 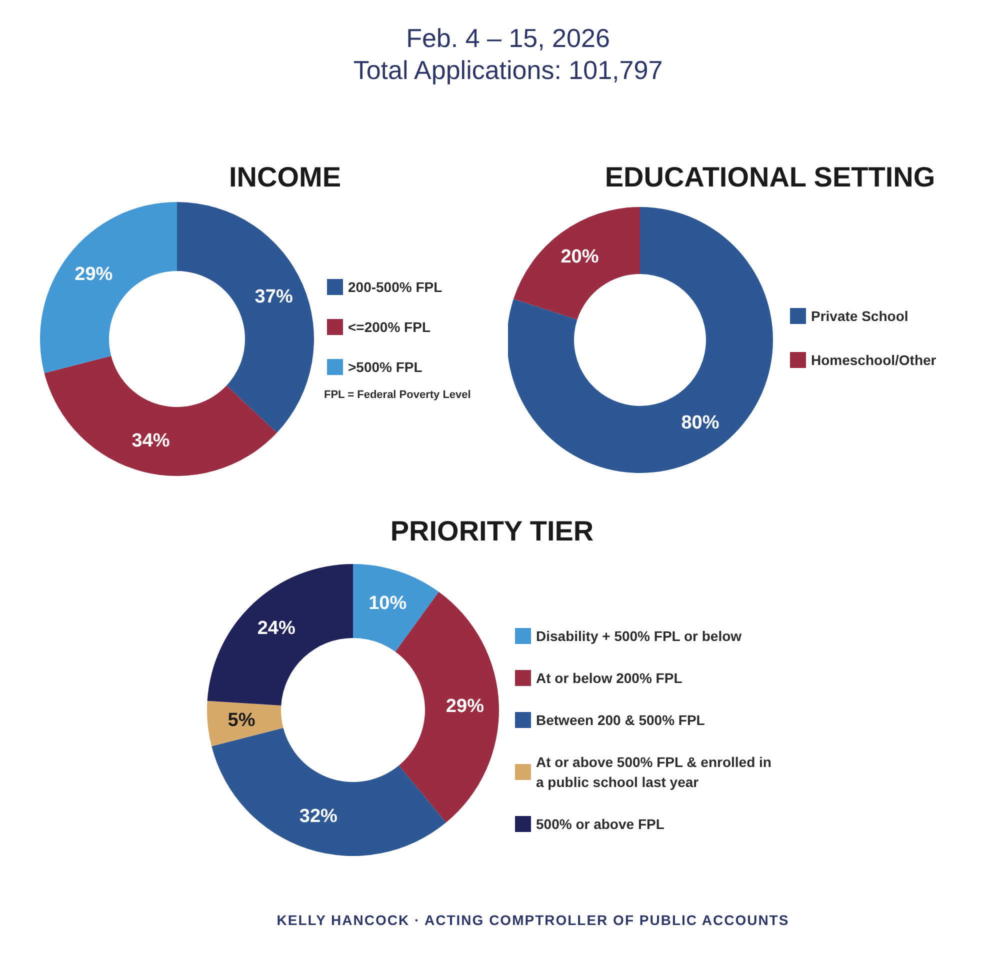 What do you see at coordinates (397, 395) in the screenshot?
I see `text: FPL = Federal Poverty Level` at bounding box center [397, 395].